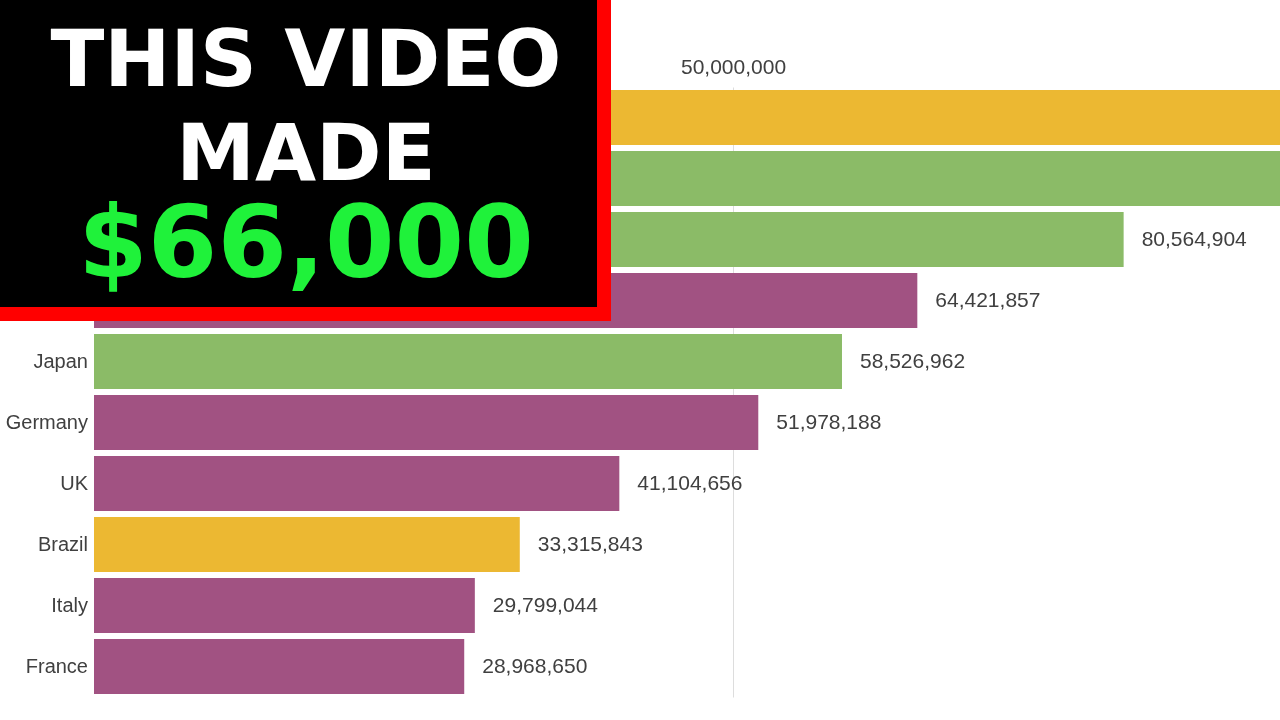 This screenshot has height=720, width=1280. What do you see at coordinates (62, 543) in the screenshot?
I see `y-tick-label: Brazil` at bounding box center [62, 543].